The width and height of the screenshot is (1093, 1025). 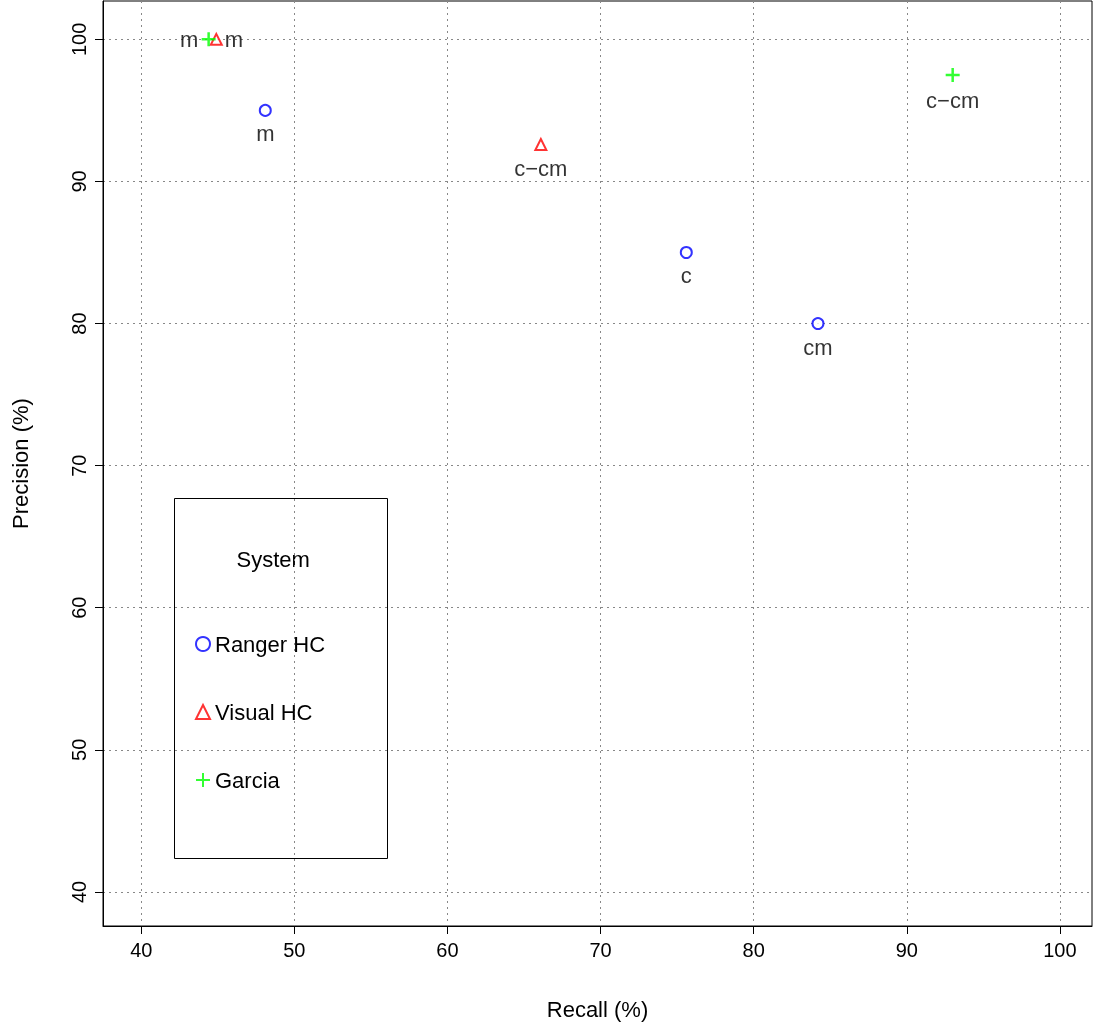 I want to click on data-label: cm, so click(x=818, y=347).